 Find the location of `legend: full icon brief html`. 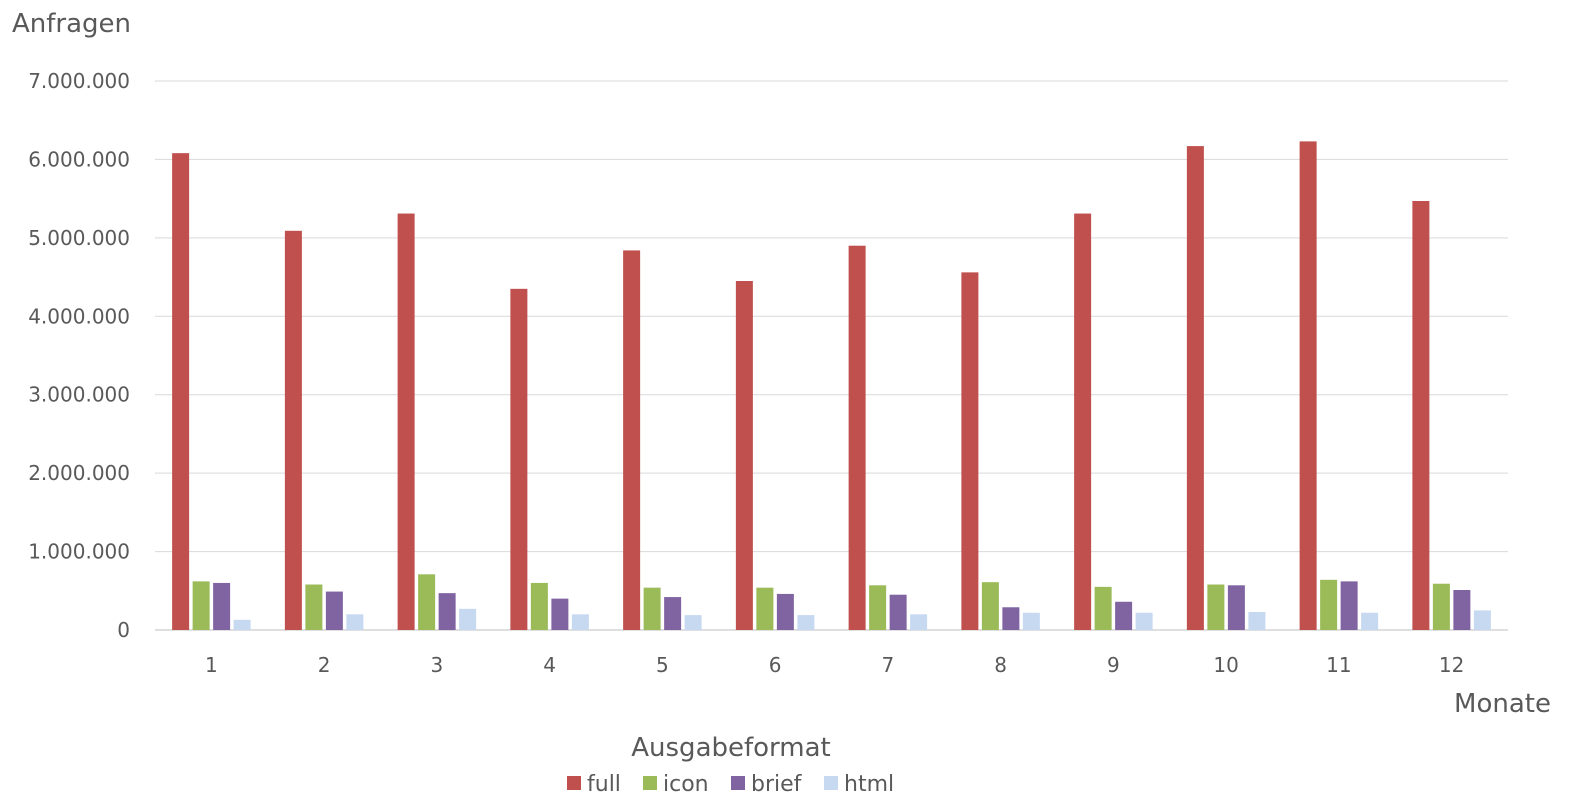

legend: full icon brief html is located at coordinates (730, 784).